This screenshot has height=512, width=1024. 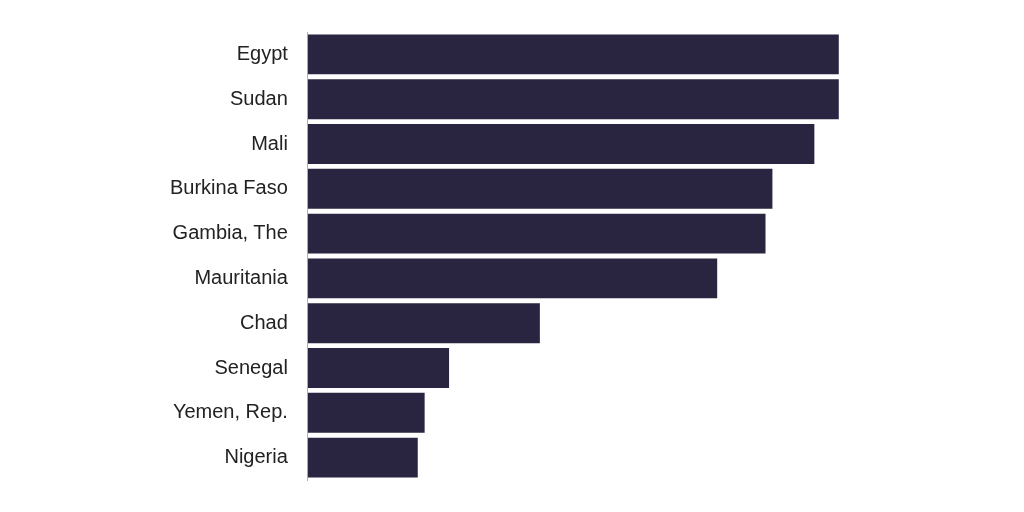 I want to click on y-tick-label: Sudan, so click(x=258, y=97).